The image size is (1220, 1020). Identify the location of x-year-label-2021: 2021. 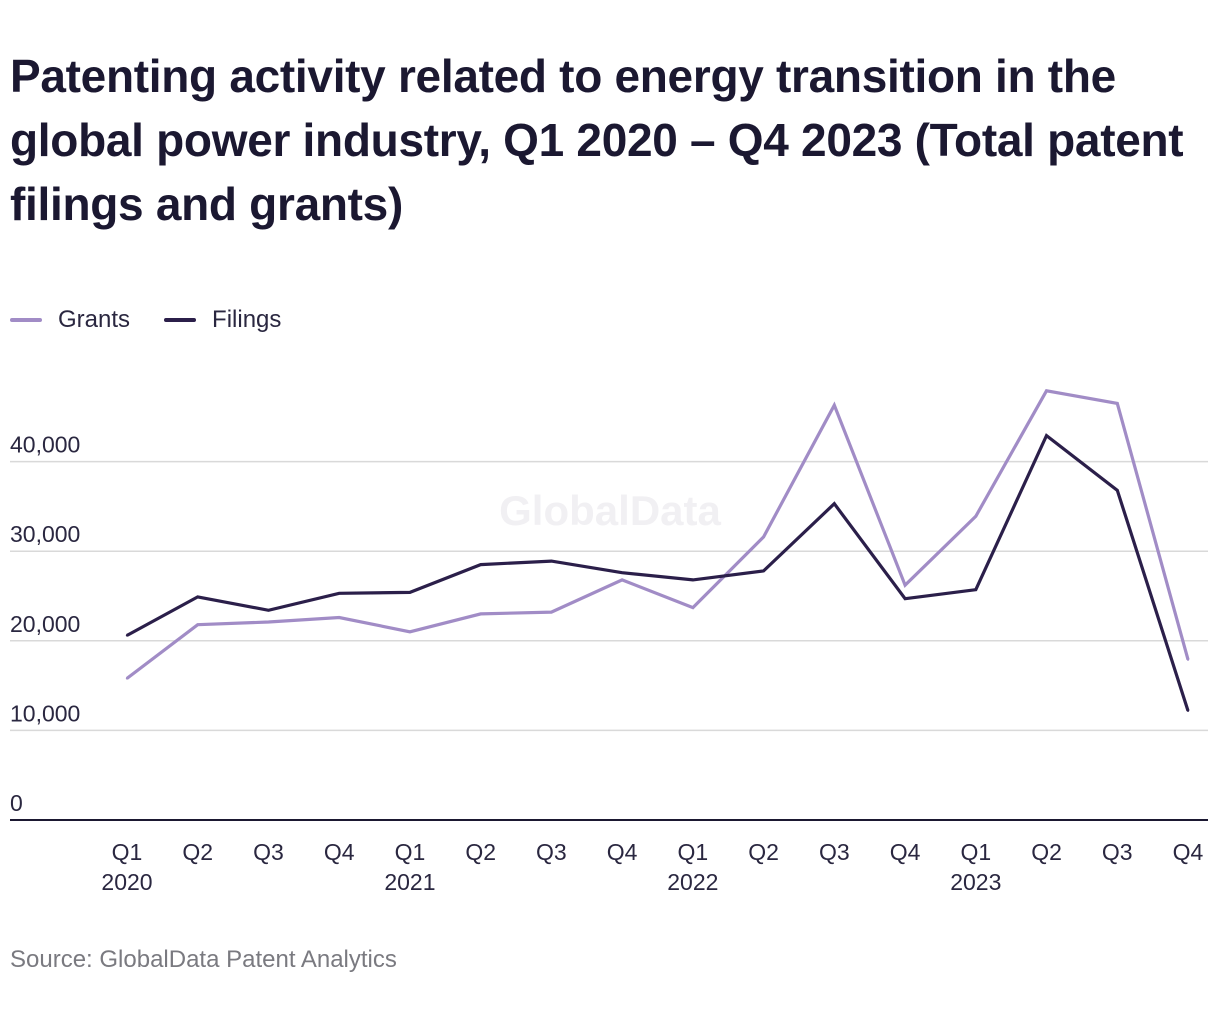
(409, 882).